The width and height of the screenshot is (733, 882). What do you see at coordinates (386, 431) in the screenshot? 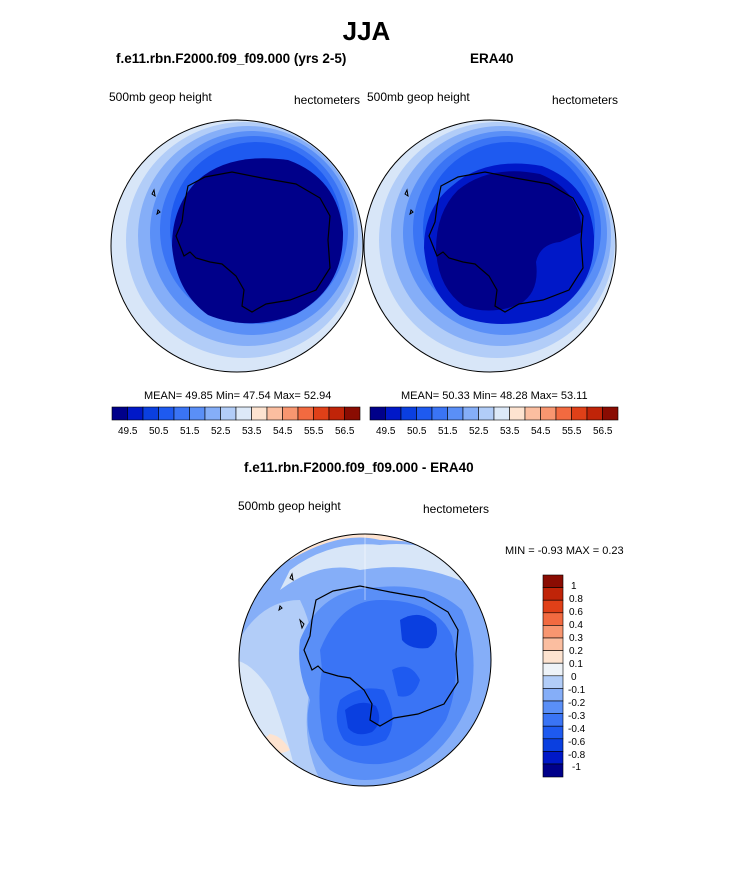
I see `obs-tick: 49.5` at bounding box center [386, 431].